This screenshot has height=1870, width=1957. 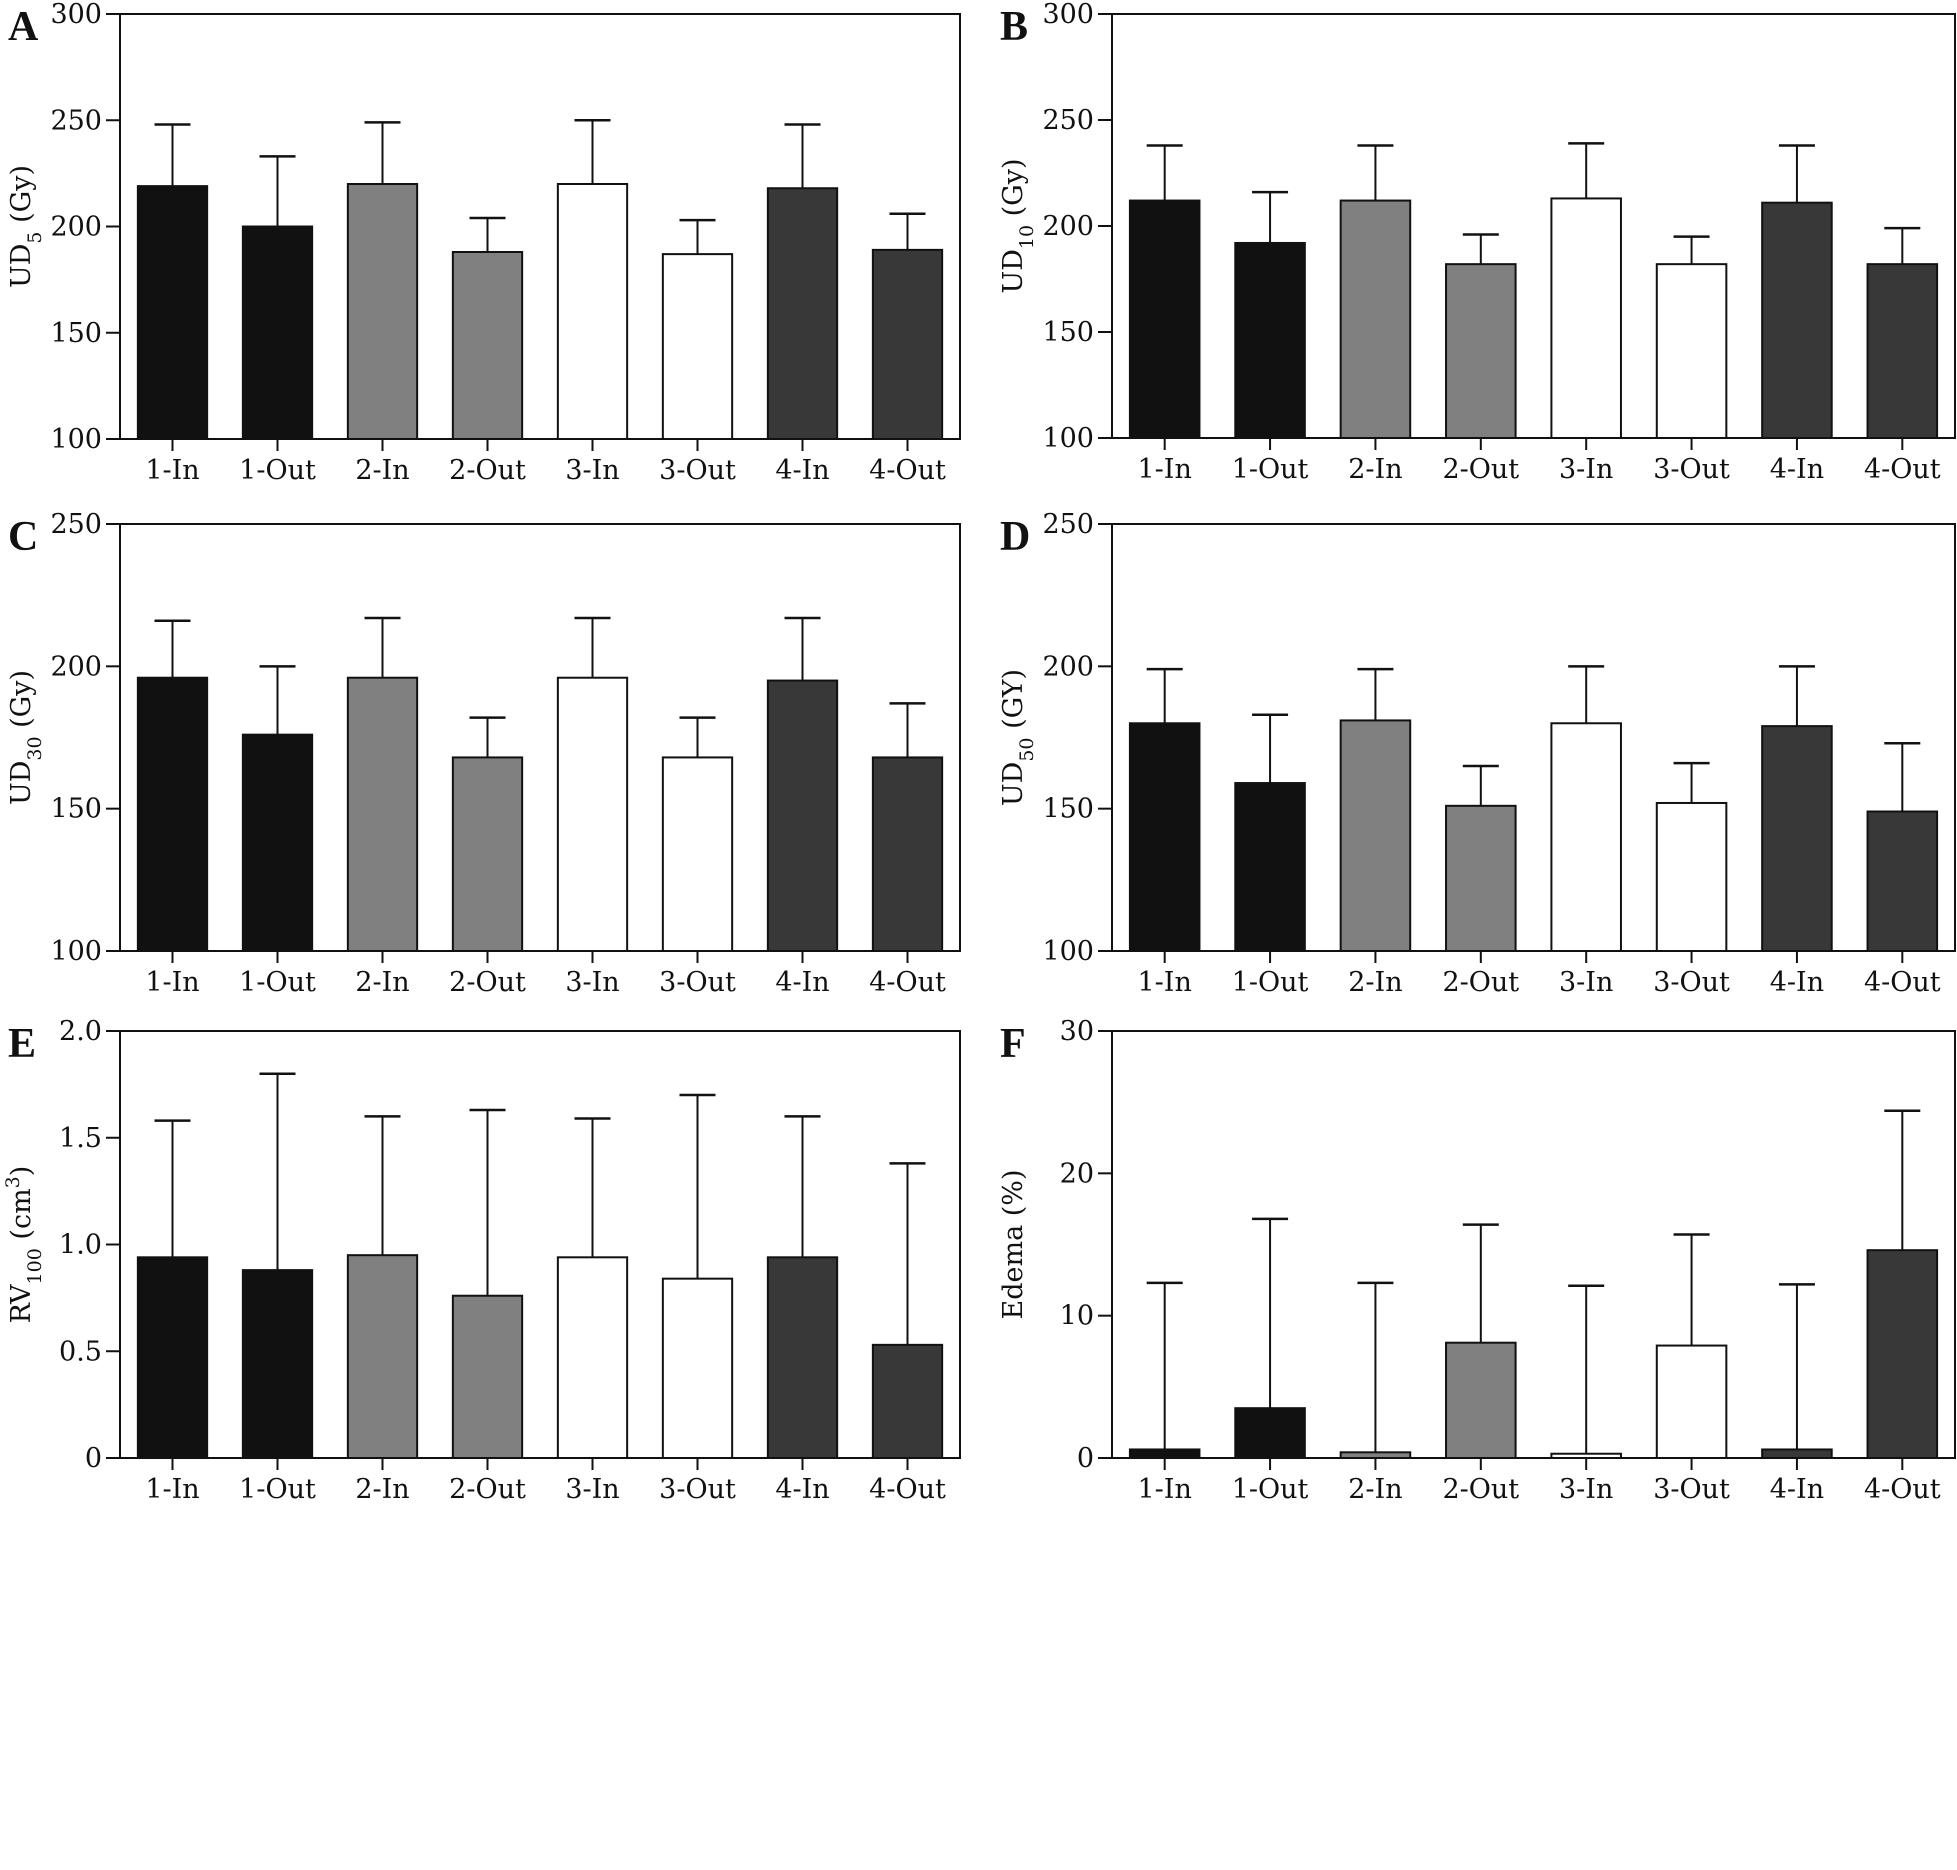 What do you see at coordinates (1068, 438) in the screenshot?
I see `y-tick-label: 100` at bounding box center [1068, 438].